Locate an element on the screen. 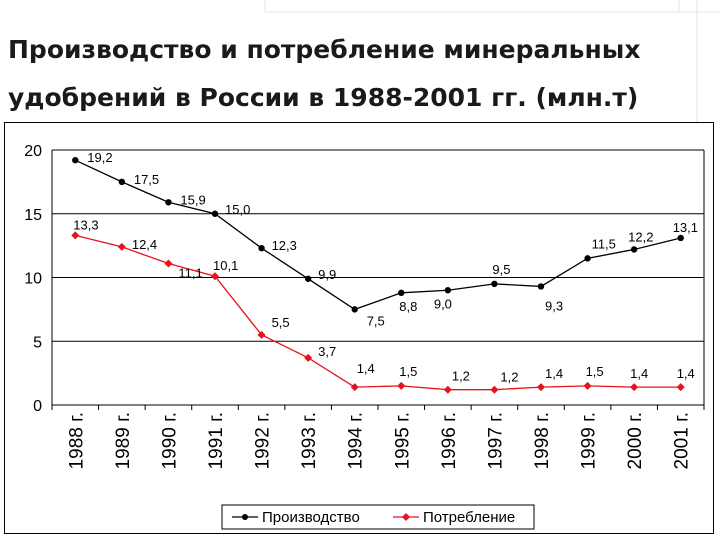  x-tick-label: 1996 г. is located at coordinates (449, 440).